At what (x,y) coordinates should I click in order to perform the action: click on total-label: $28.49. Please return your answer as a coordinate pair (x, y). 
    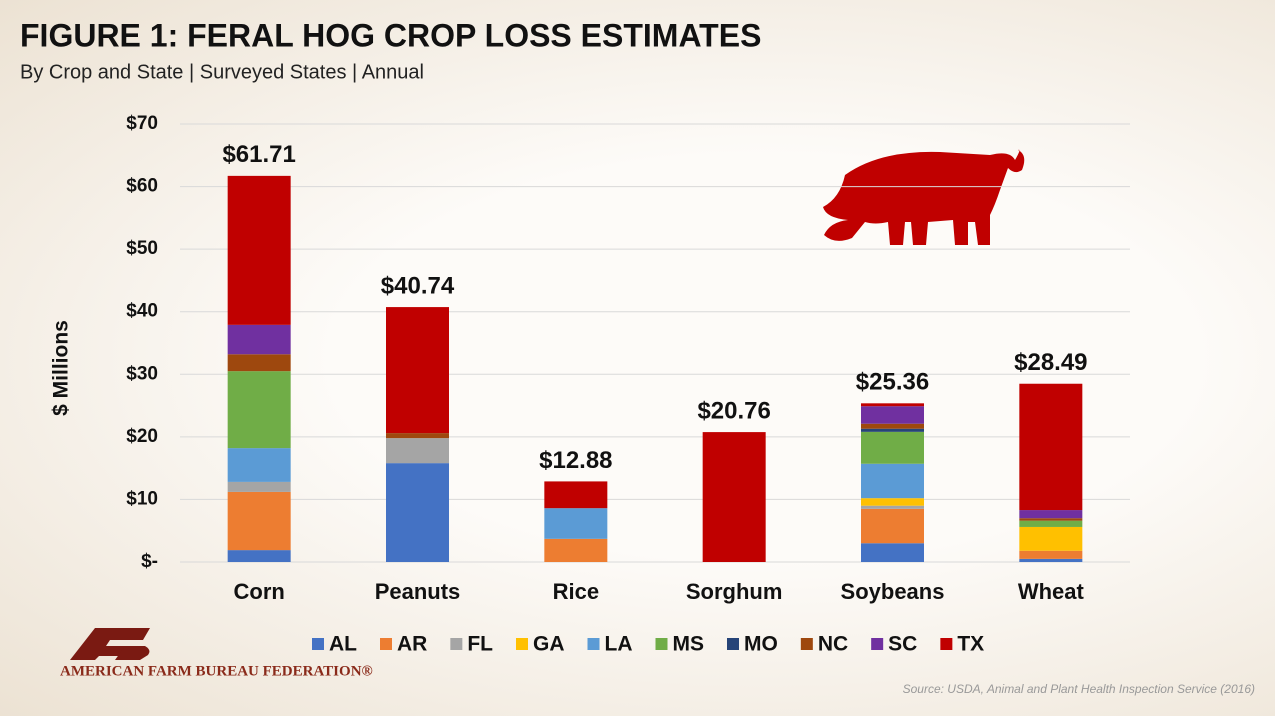
    Looking at the image, I should click on (1050, 362).